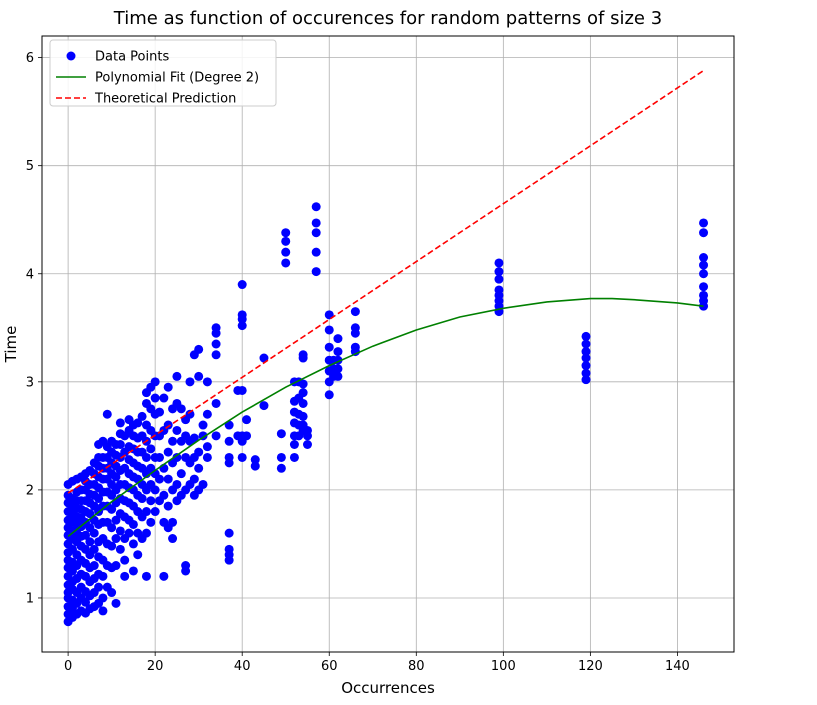 The image size is (817, 705). Describe the element at coordinates (388, 688) in the screenshot. I see `x-axis-label: Occurrences` at that location.